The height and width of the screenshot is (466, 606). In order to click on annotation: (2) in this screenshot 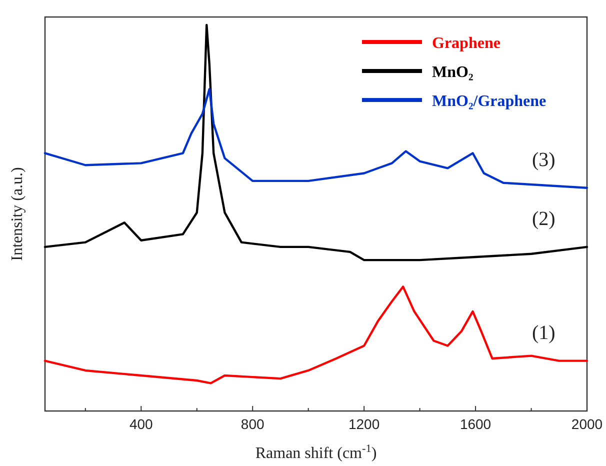, I will do `click(544, 219)`.